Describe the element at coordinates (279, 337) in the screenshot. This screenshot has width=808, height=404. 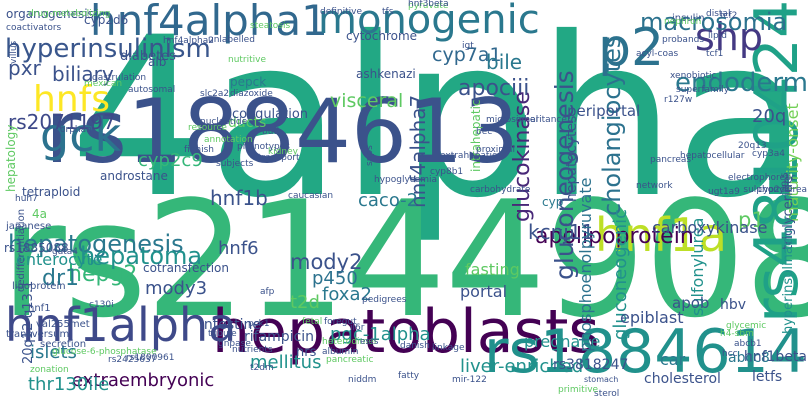
I see `cloud-word-rifampicin: rifampicin` at that location.